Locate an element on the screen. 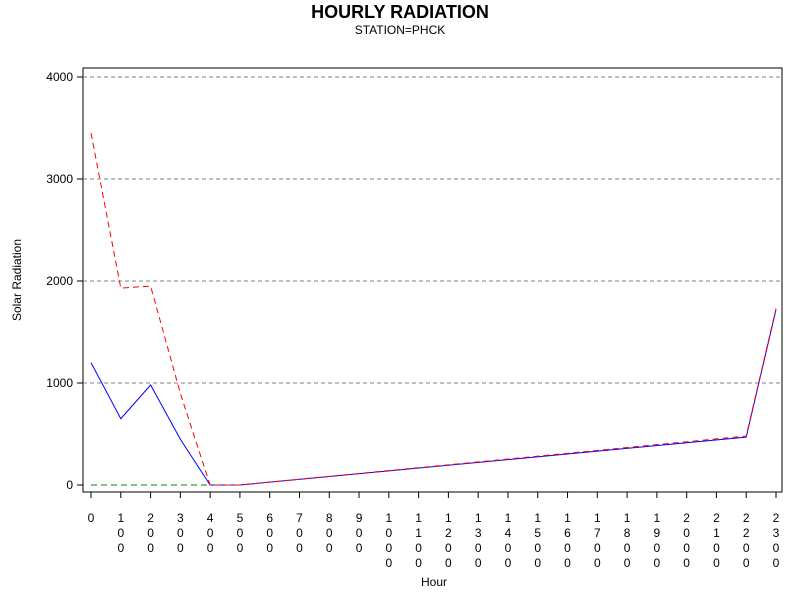  y-axis-label: Solar Radiation is located at coordinates (17, 280).